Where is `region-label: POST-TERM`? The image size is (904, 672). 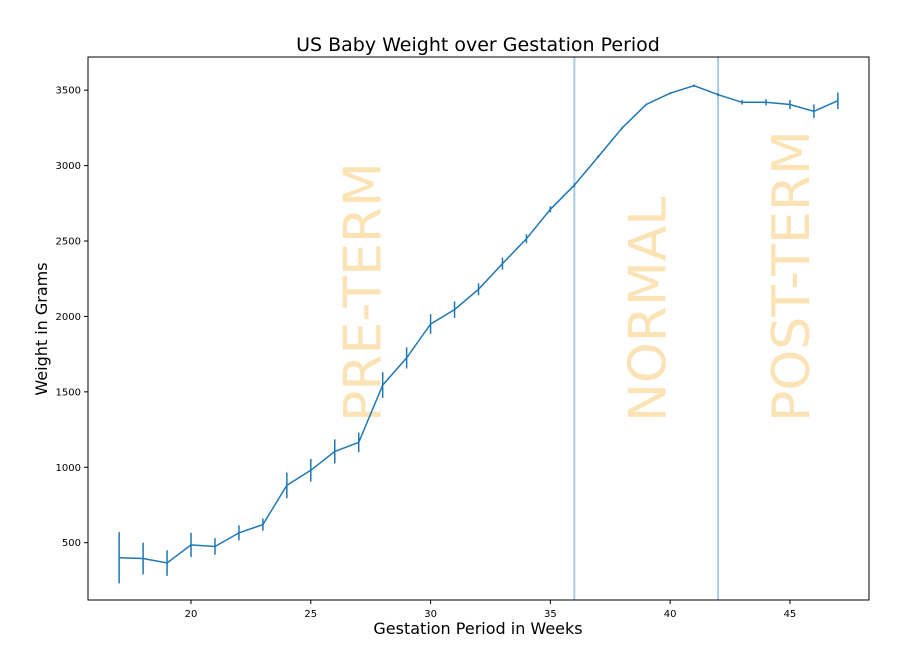
region-label: POST-TERM is located at coordinates (792, 276).